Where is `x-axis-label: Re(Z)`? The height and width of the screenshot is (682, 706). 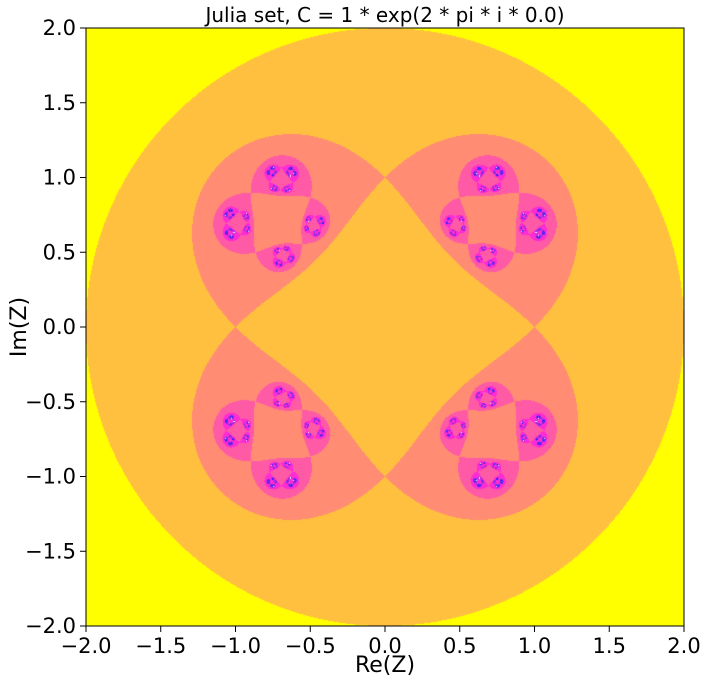 x-axis-label: Re(Z) is located at coordinates (385, 665).